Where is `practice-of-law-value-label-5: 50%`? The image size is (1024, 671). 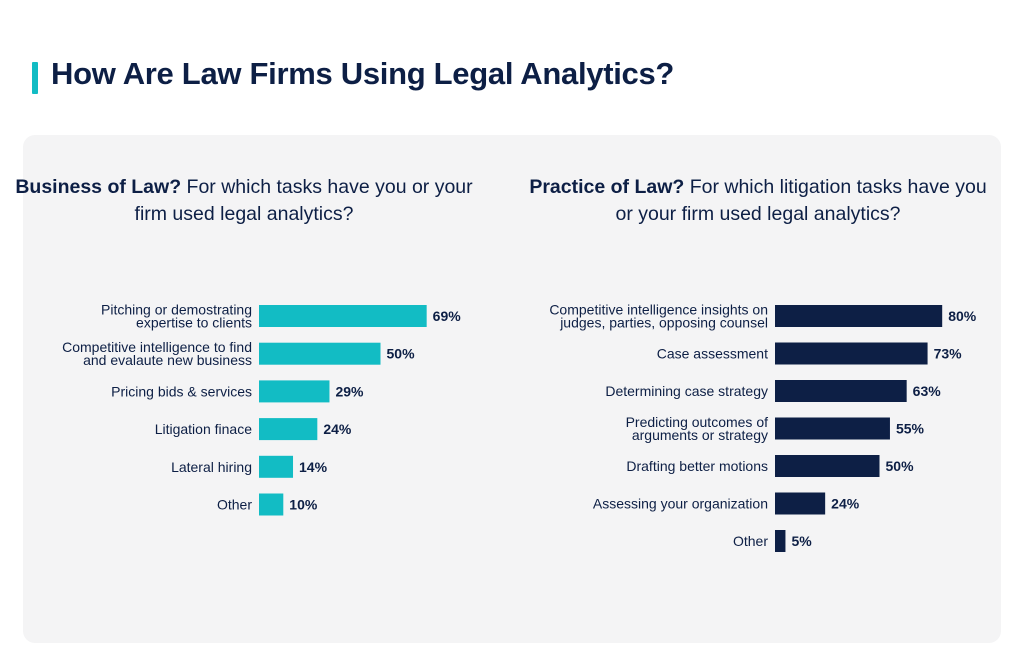 practice-of-law-value-label-5: 50% is located at coordinates (900, 466).